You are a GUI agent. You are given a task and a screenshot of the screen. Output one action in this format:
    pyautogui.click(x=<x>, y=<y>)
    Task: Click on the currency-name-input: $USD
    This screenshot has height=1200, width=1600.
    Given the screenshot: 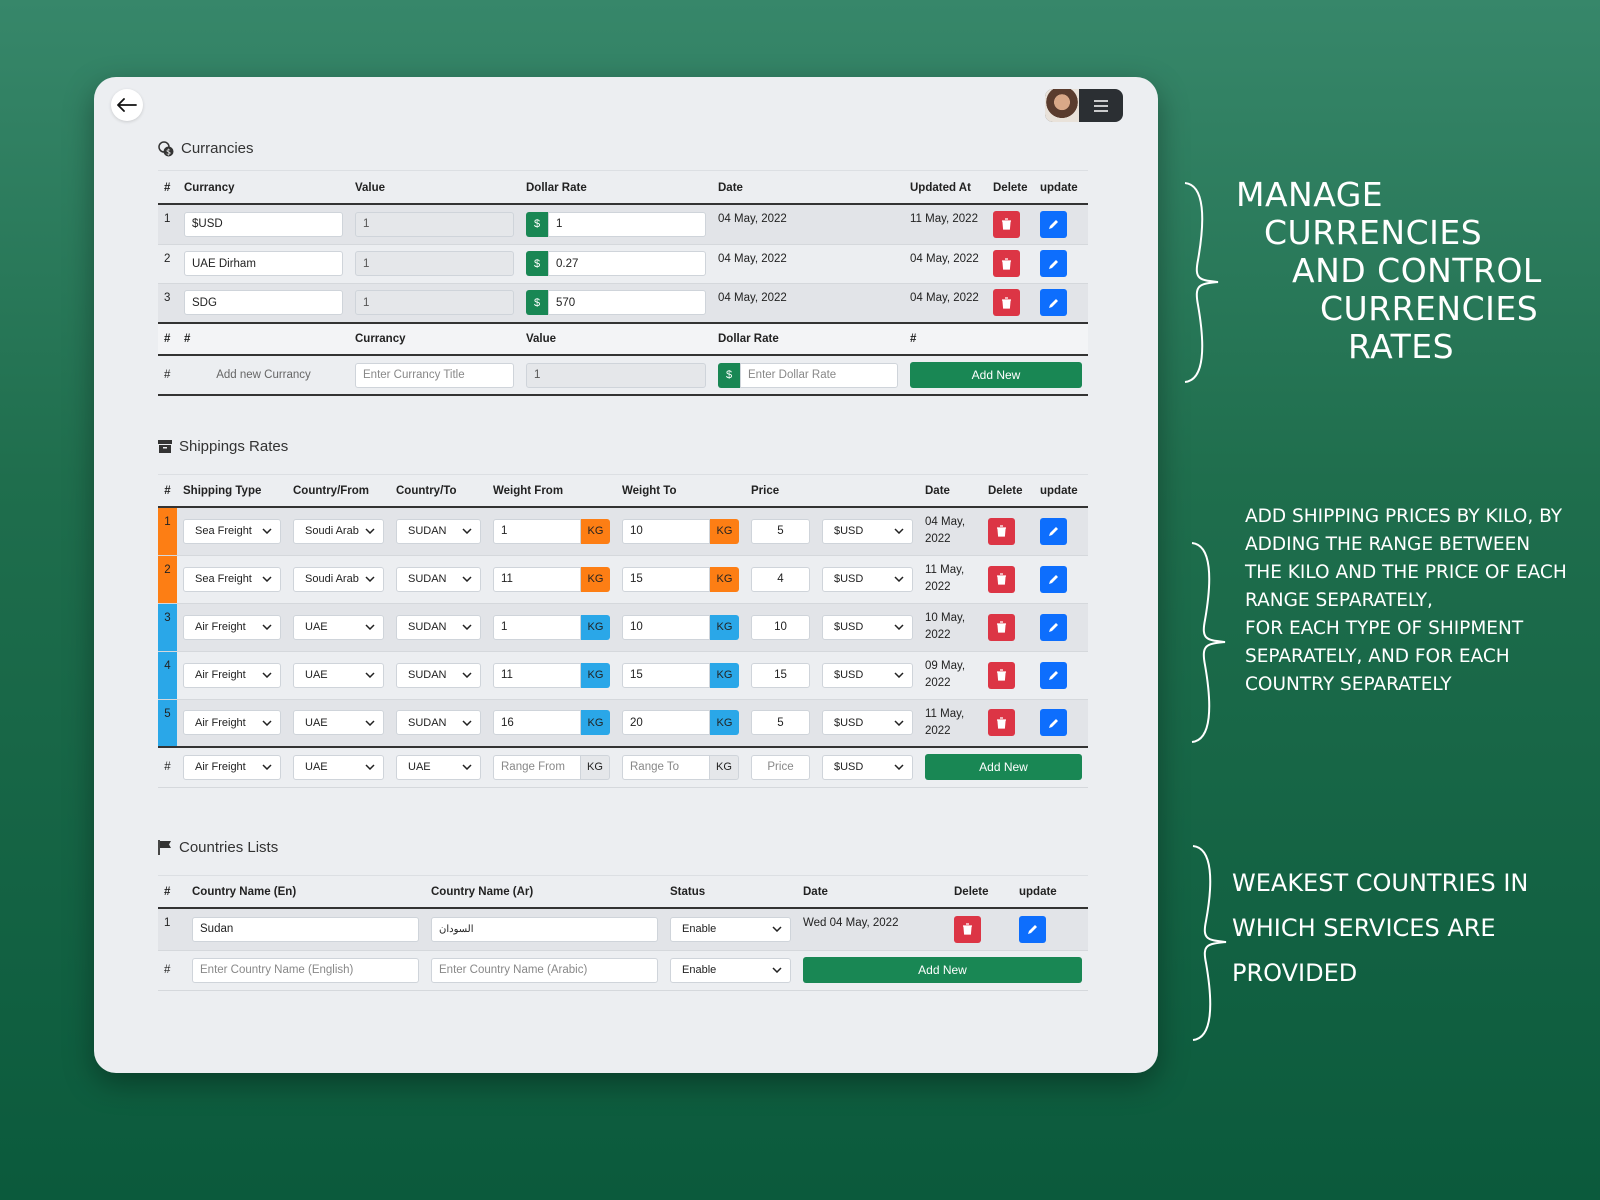 What is the action you would take?
    pyautogui.click(x=263, y=224)
    